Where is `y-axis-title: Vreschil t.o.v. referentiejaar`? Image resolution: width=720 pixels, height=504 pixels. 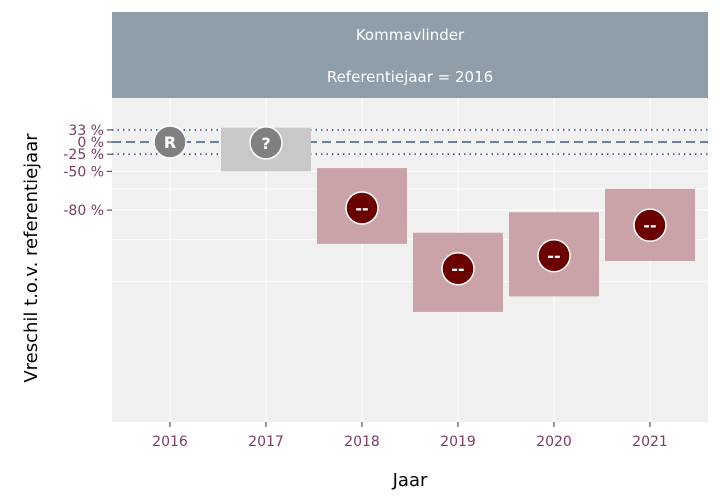
y-axis-title: Vreschil t.o.v. referentiejaar is located at coordinates (31, 258).